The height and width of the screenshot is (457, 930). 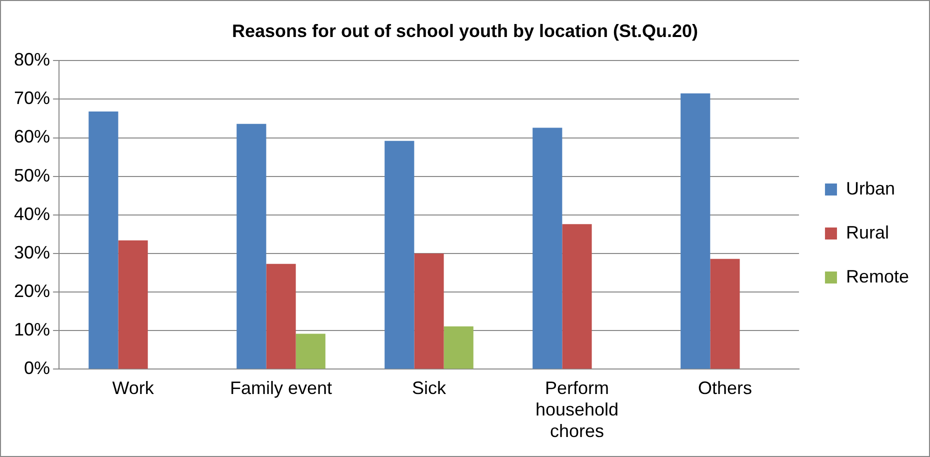 I want to click on y-tick-label: 80%, so click(x=32, y=60).